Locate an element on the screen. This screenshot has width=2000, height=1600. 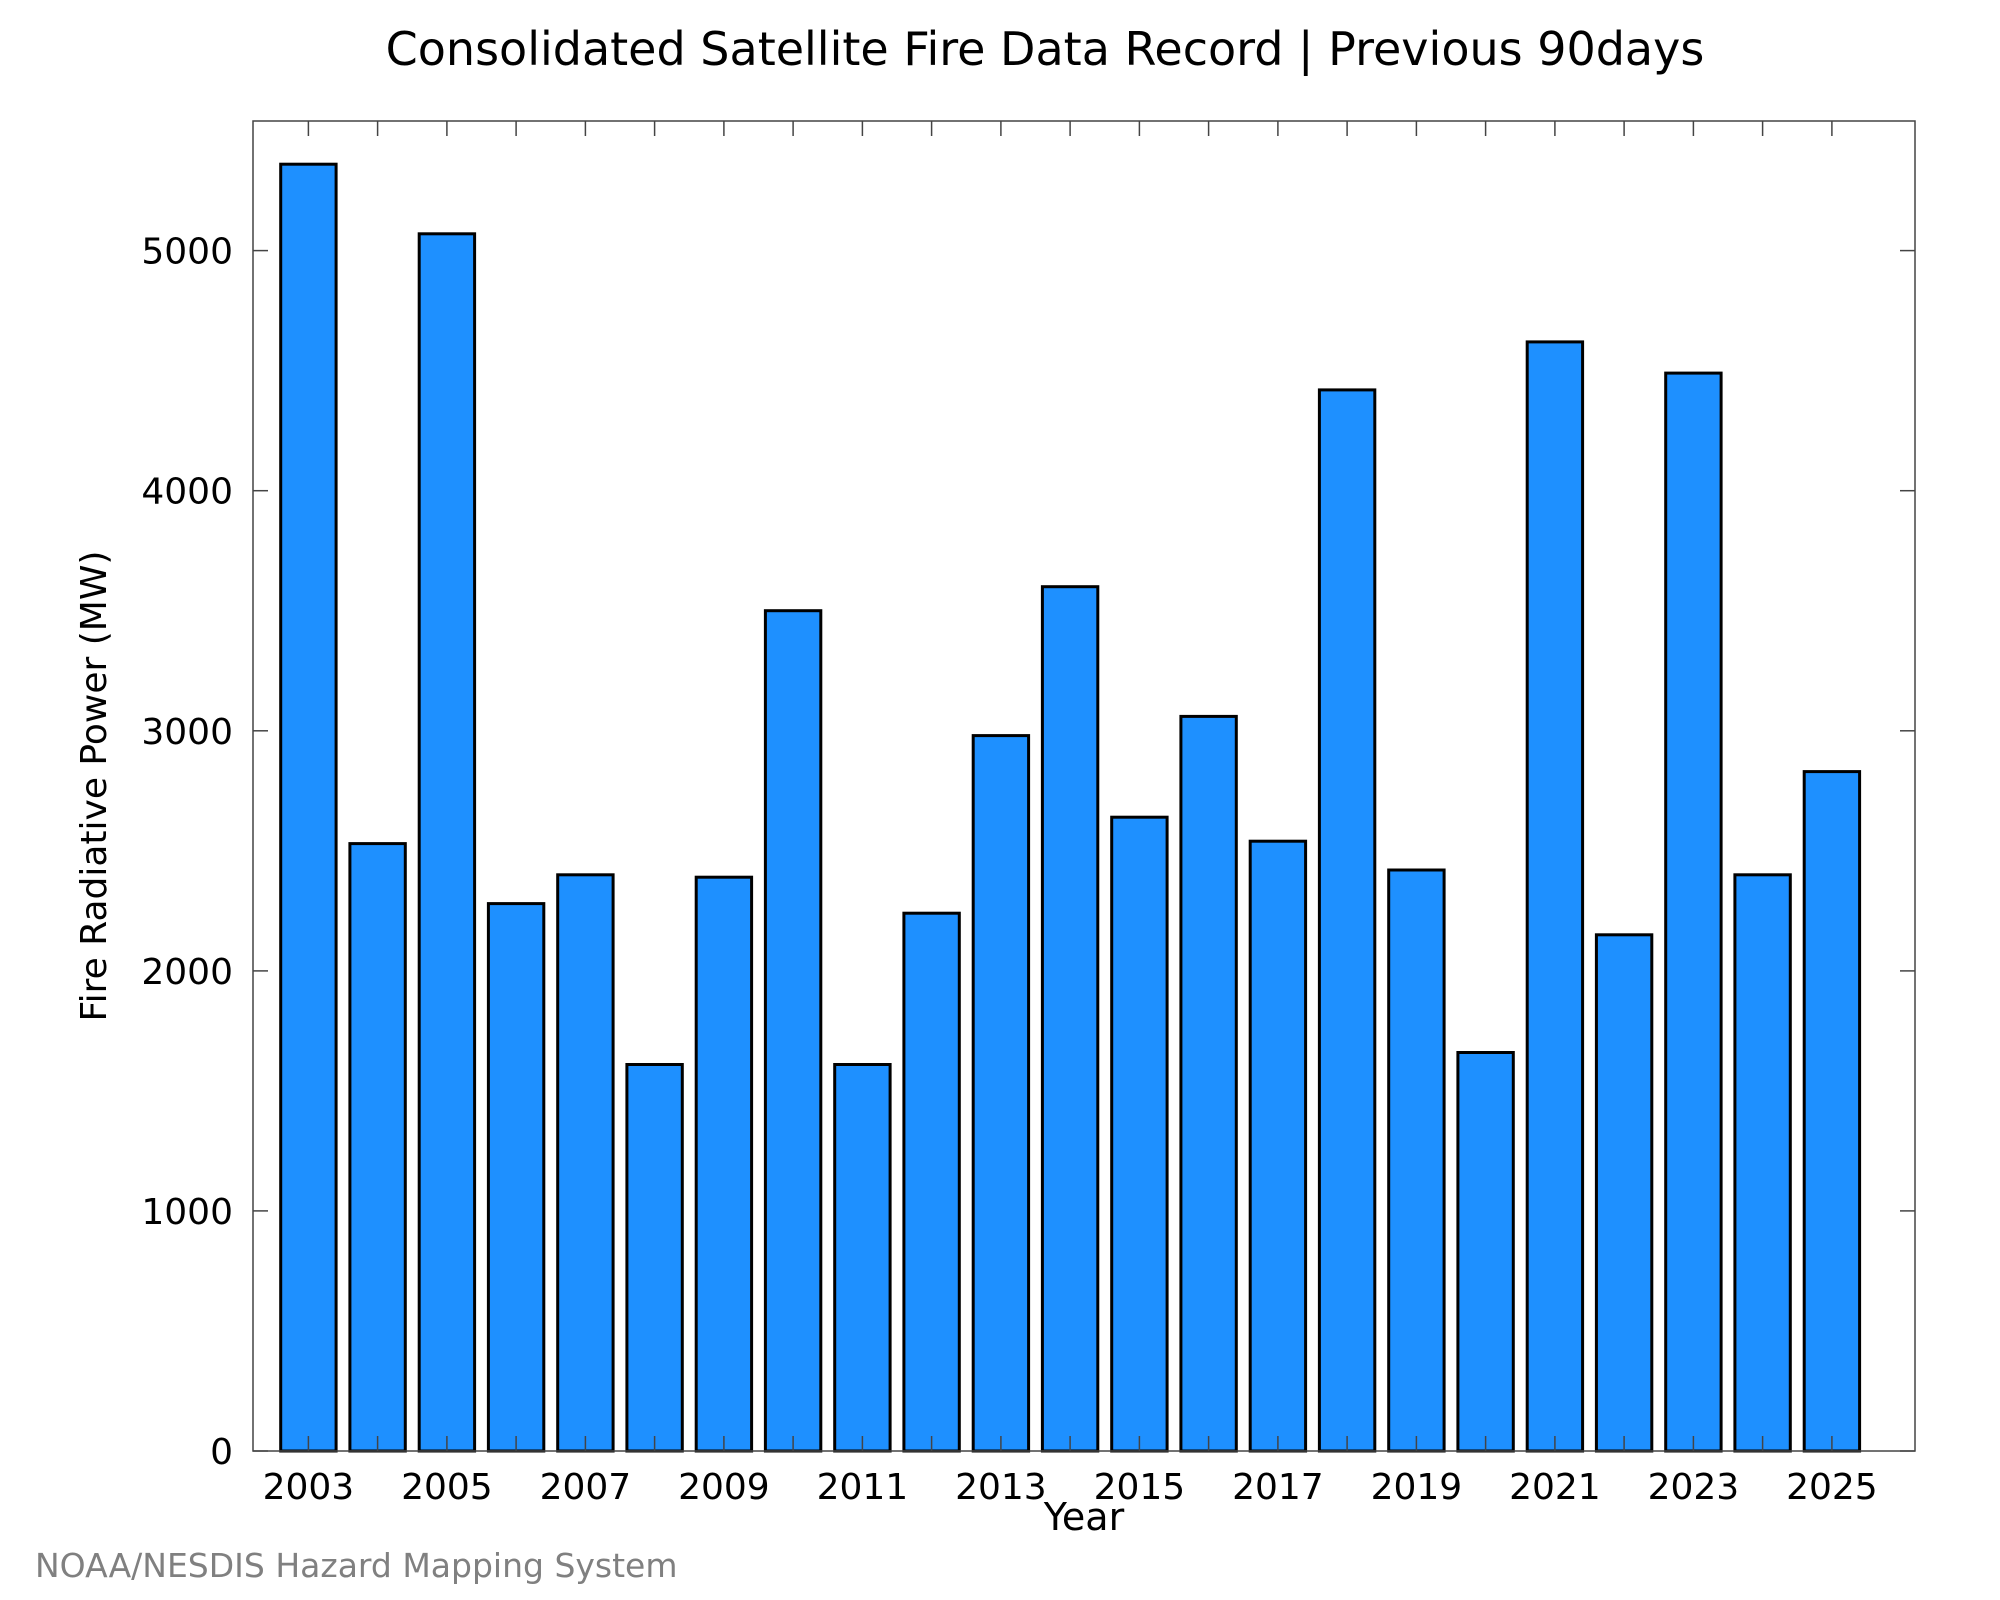
bar-2003 is located at coordinates (308, 807).